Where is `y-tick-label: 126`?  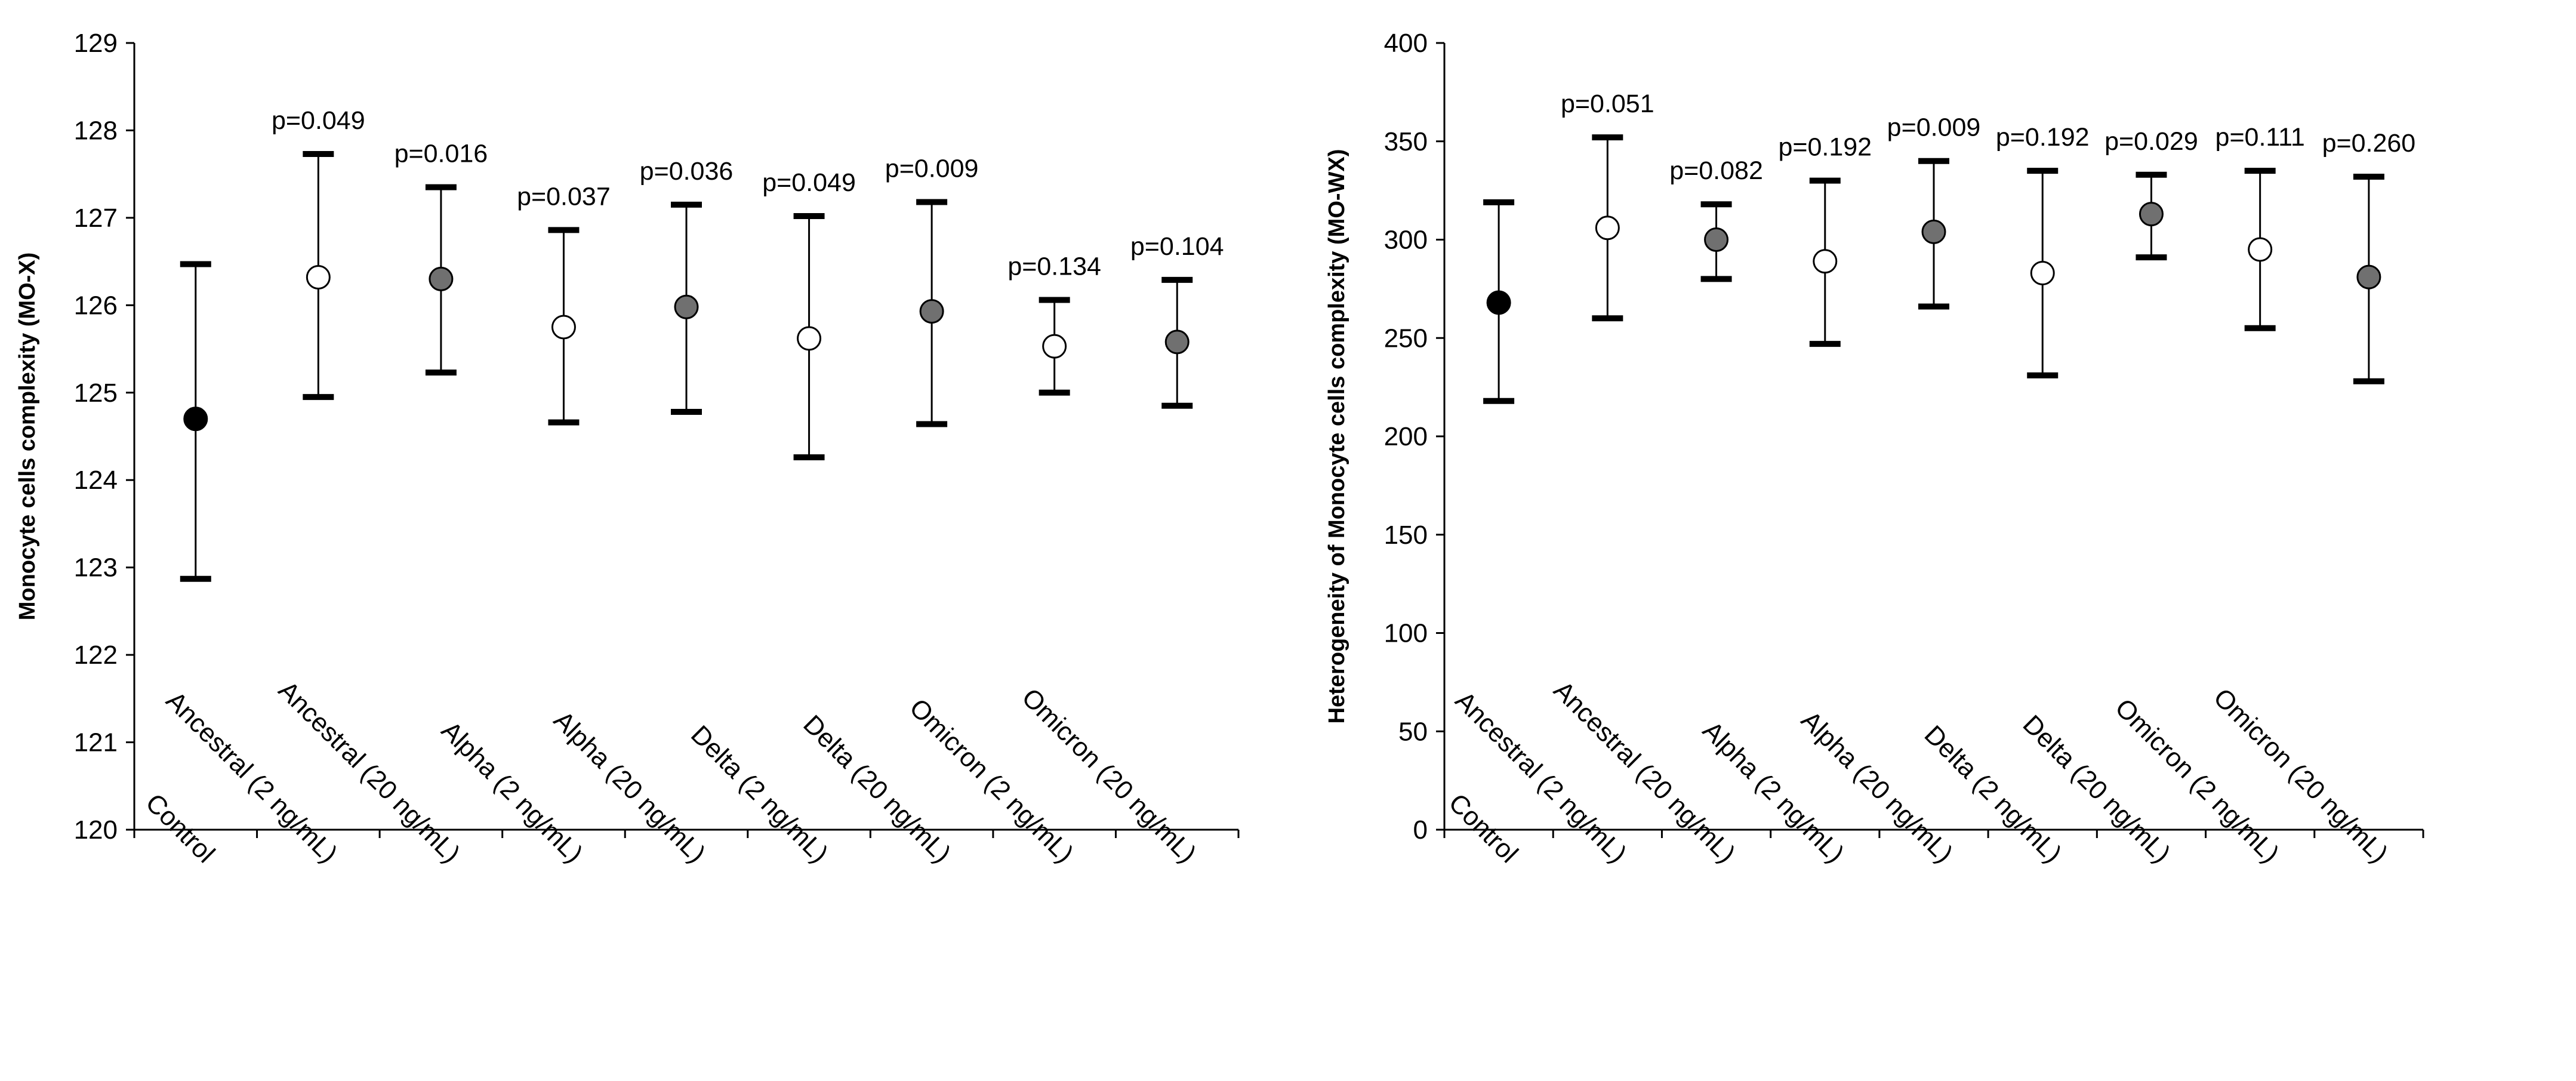 y-tick-label: 126 is located at coordinates (96, 305).